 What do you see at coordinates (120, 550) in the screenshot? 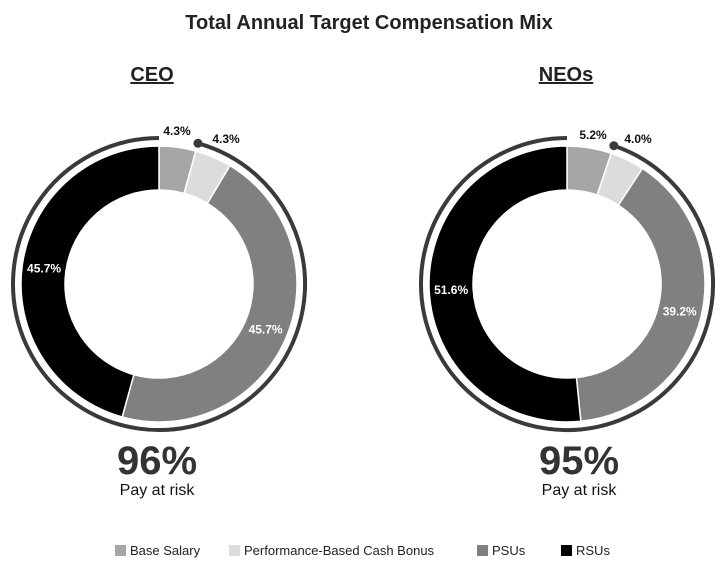
I see `legend-swatch-base-salary` at bounding box center [120, 550].